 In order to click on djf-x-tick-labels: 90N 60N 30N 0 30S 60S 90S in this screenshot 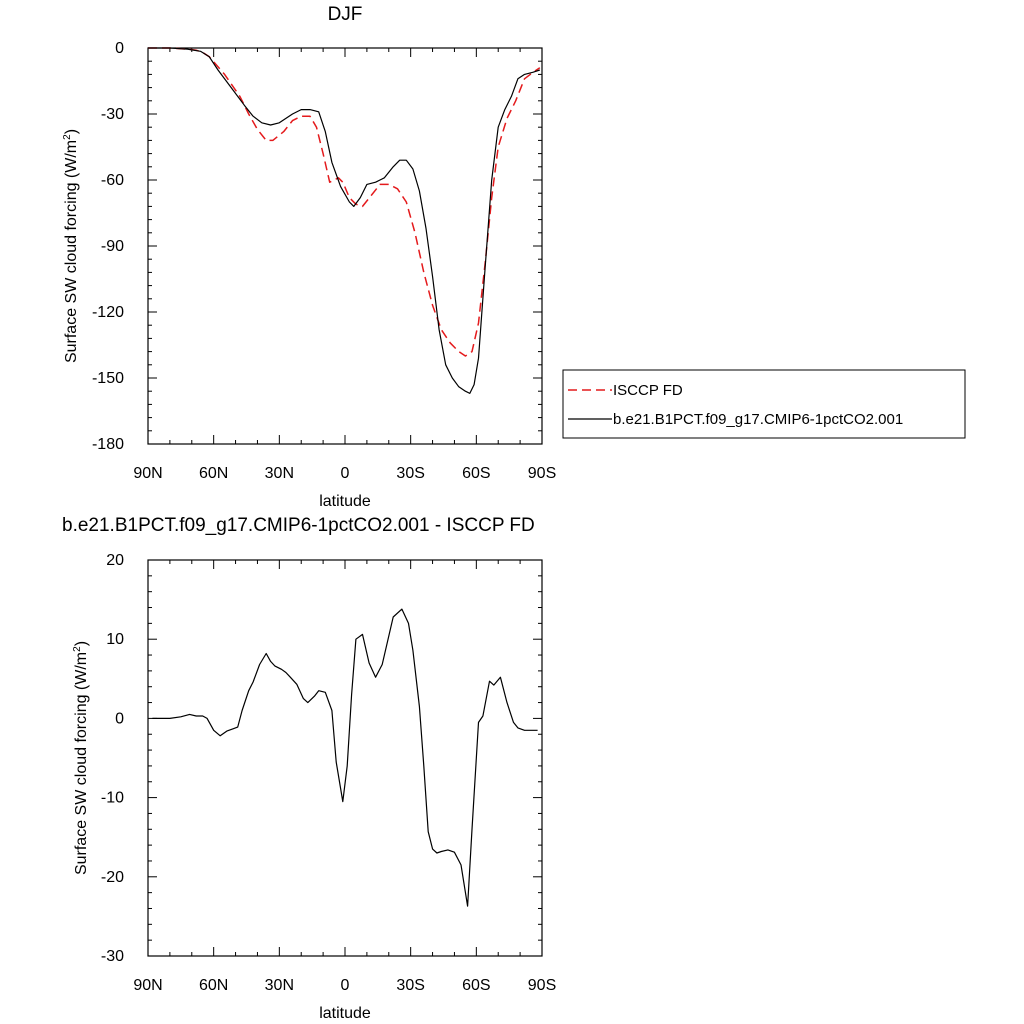, I will do `click(344, 473)`.